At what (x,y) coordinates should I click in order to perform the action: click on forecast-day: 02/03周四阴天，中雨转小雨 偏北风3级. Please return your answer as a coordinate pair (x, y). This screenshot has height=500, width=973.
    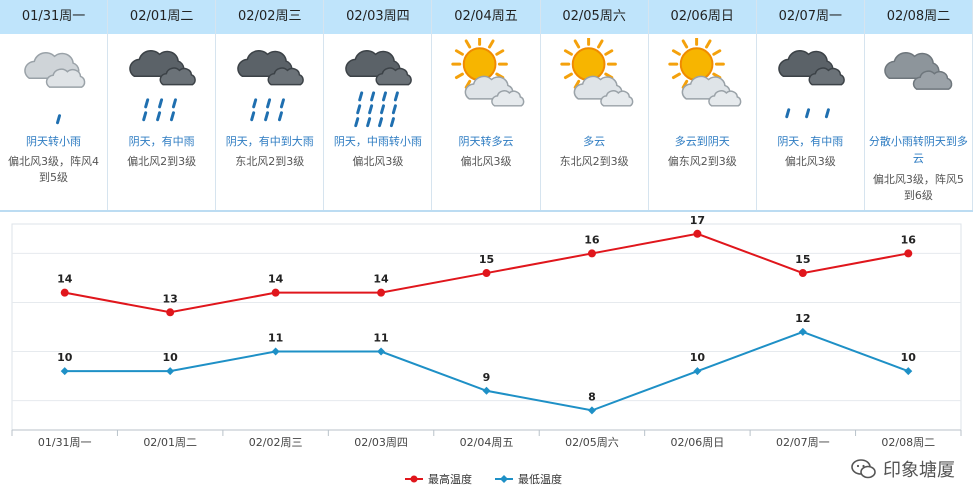
    Looking at the image, I should click on (378, 106).